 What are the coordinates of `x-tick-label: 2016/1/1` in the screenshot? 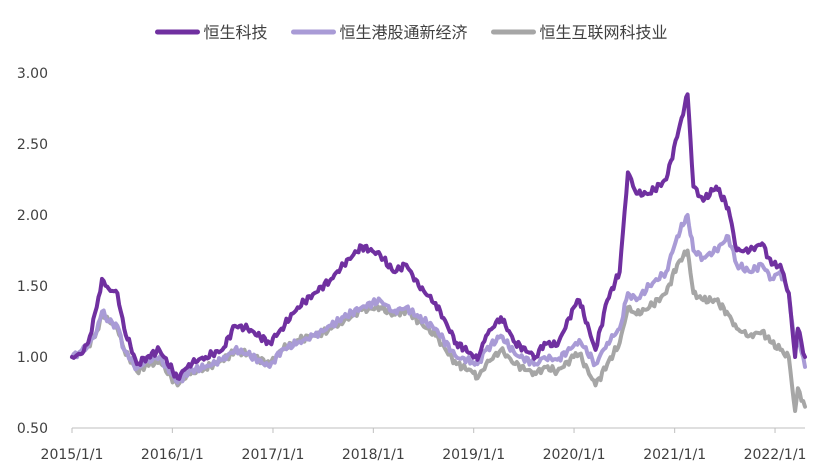 It's located at (172, 455).